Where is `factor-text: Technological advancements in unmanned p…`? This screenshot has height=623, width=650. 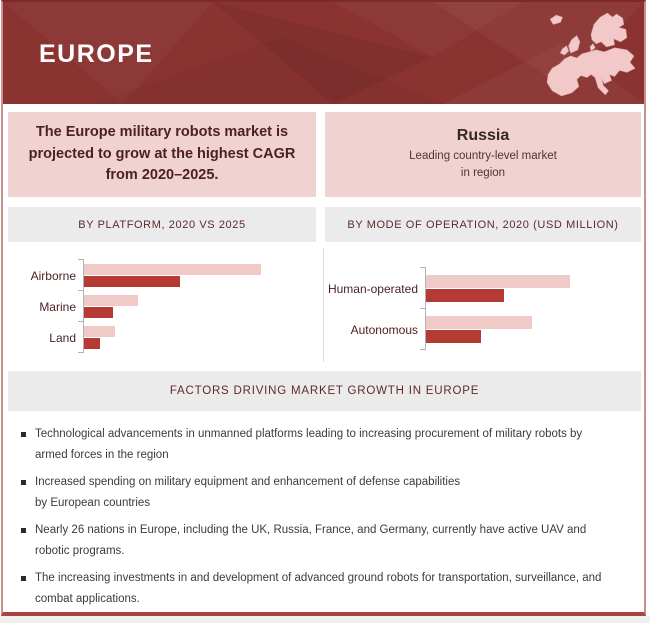
factor-text: Technological advancements in unmanned p… is located at coordinates (309, 444).